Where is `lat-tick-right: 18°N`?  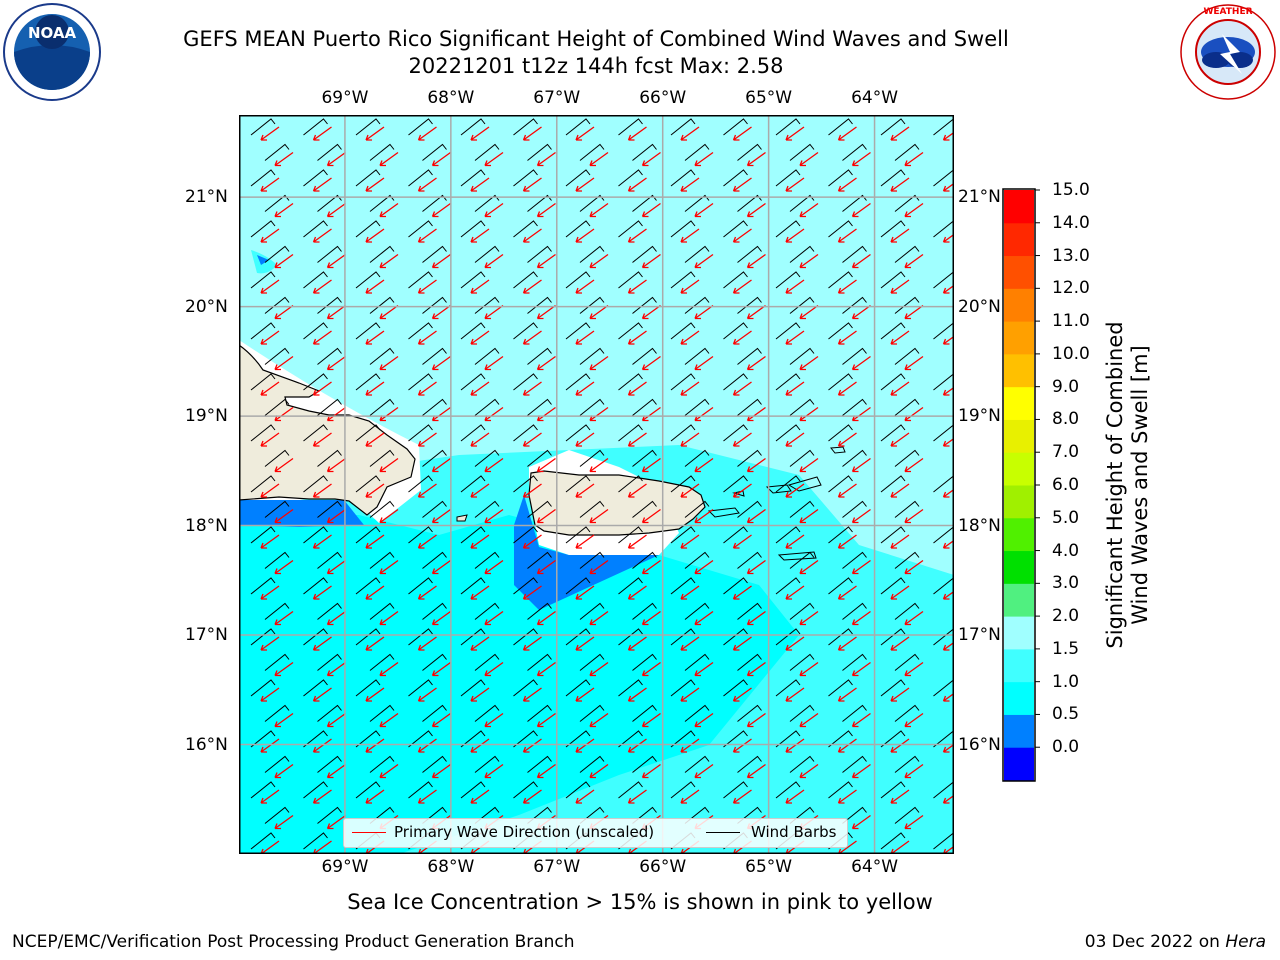
lat-tick-right: 18°N is located at coordinates (979, 525).